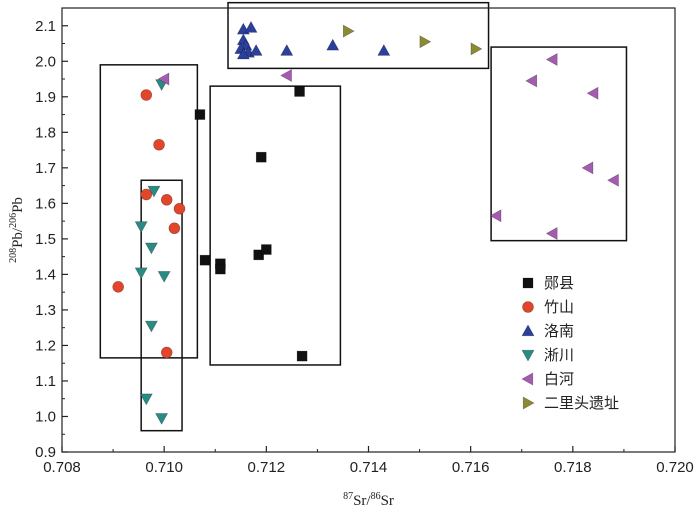  I want to click on y-axis-title-base2: Pb, so click(18, 205).